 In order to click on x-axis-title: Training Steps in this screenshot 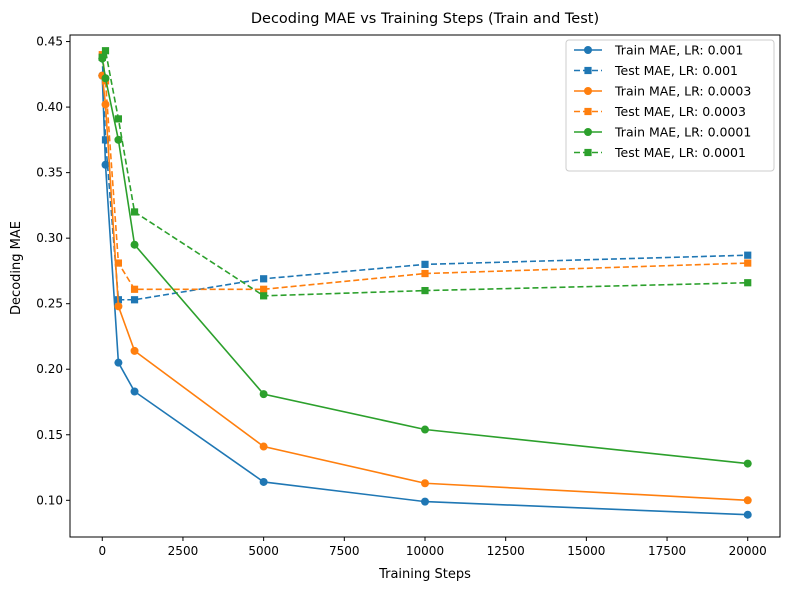, I will do `click(424, 574)`.